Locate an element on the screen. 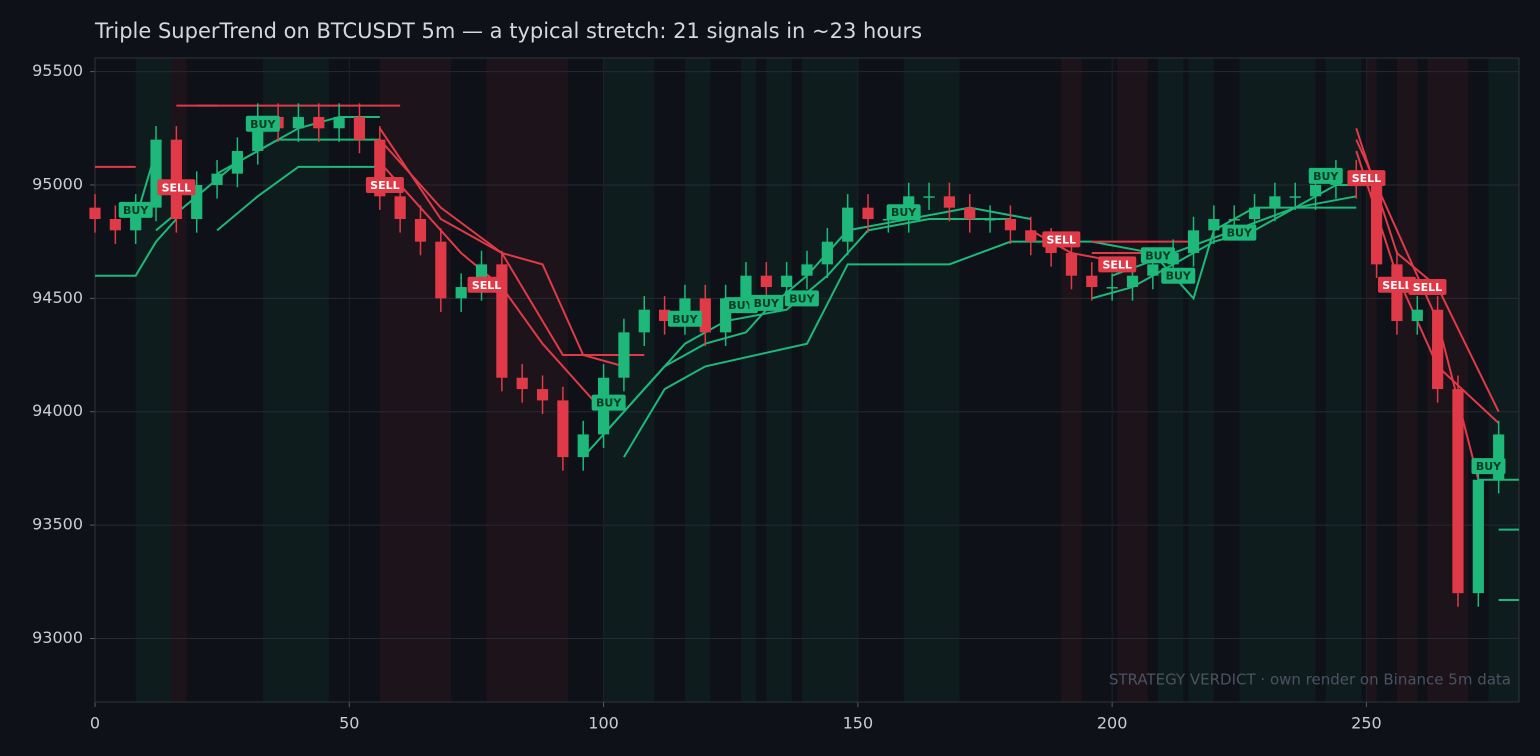 The height and width of the screenshot is (756, 1540). y-tick-label: 94000 is located at coordinates (57, 410).